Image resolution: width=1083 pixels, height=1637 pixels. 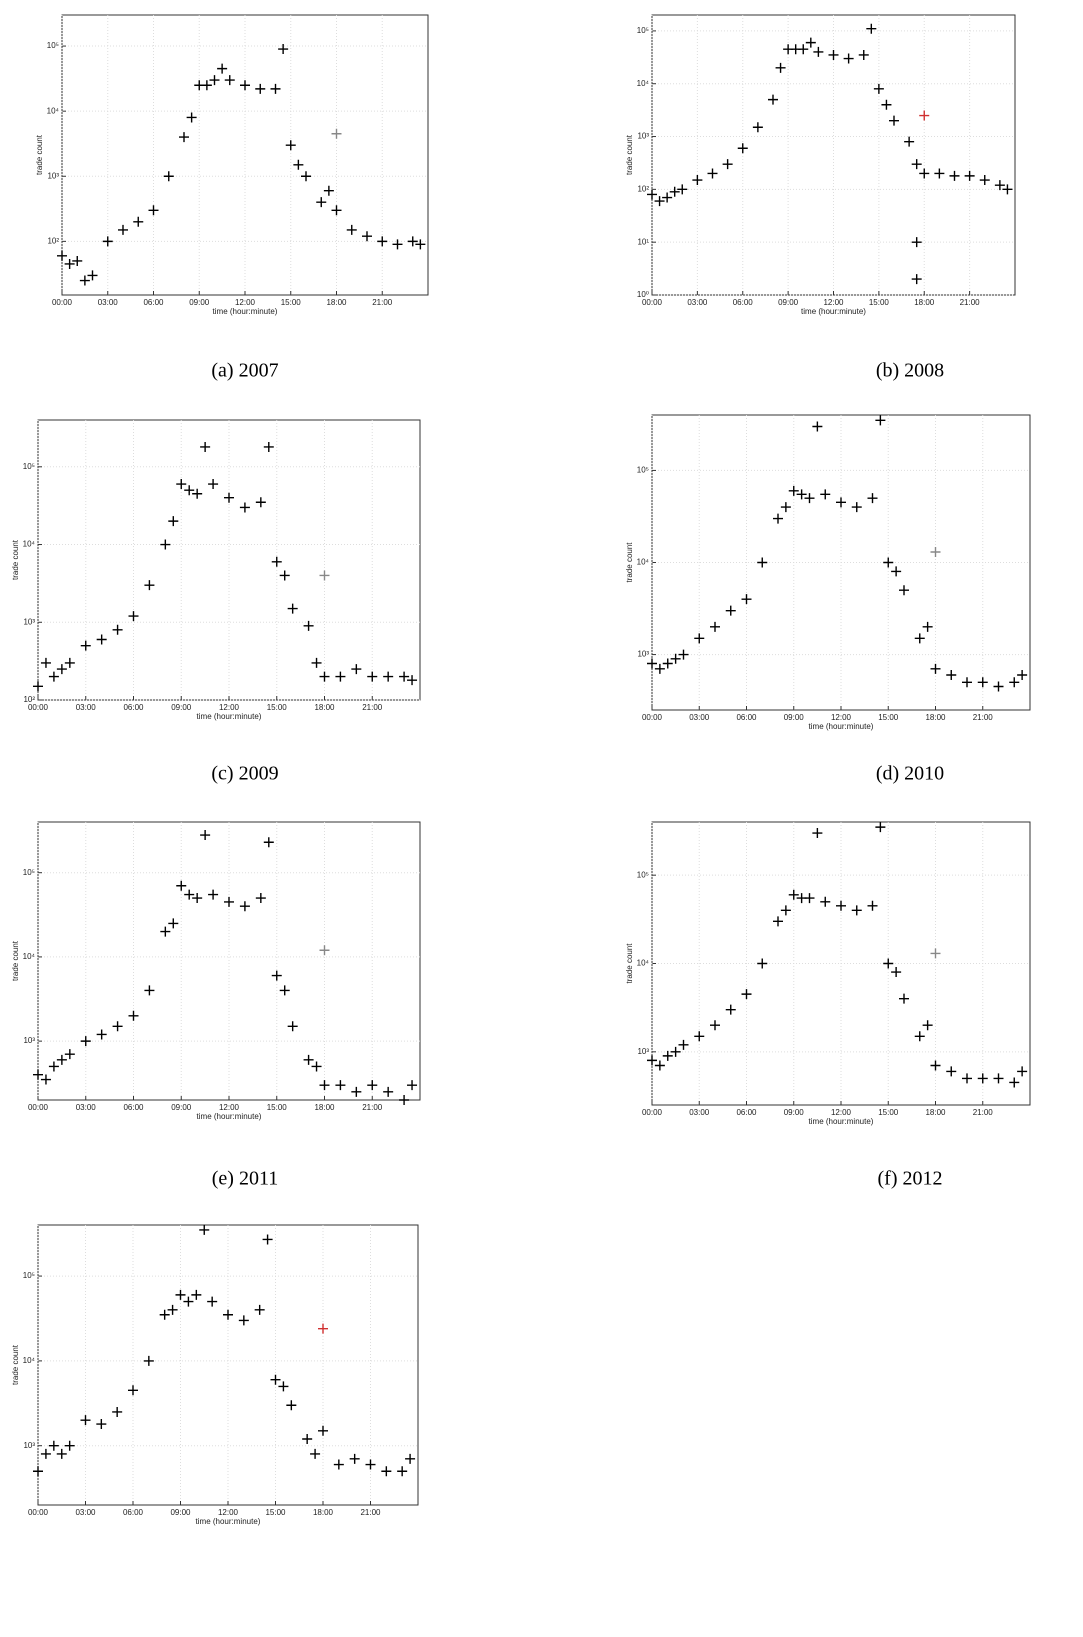 What do you see at coordinates (910, 371) in the screenshot?
I see `caption: (b) 2008` at bounding box center [910, 371].